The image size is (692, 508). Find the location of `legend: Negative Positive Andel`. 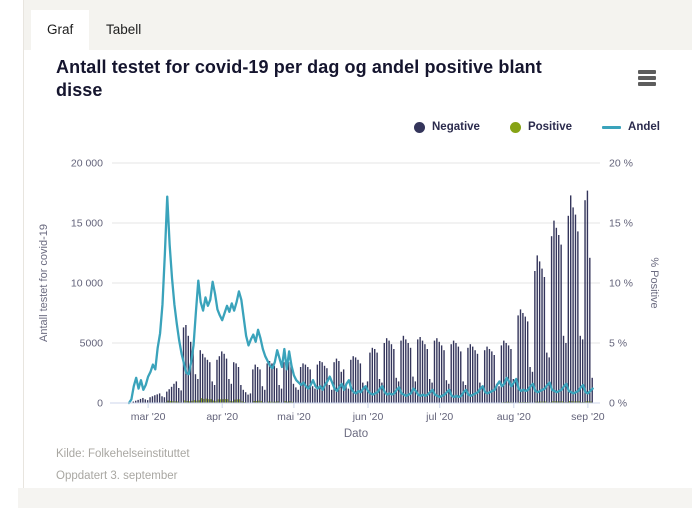

legend: Negative Positive Andel is located at coordinates (537, 127).